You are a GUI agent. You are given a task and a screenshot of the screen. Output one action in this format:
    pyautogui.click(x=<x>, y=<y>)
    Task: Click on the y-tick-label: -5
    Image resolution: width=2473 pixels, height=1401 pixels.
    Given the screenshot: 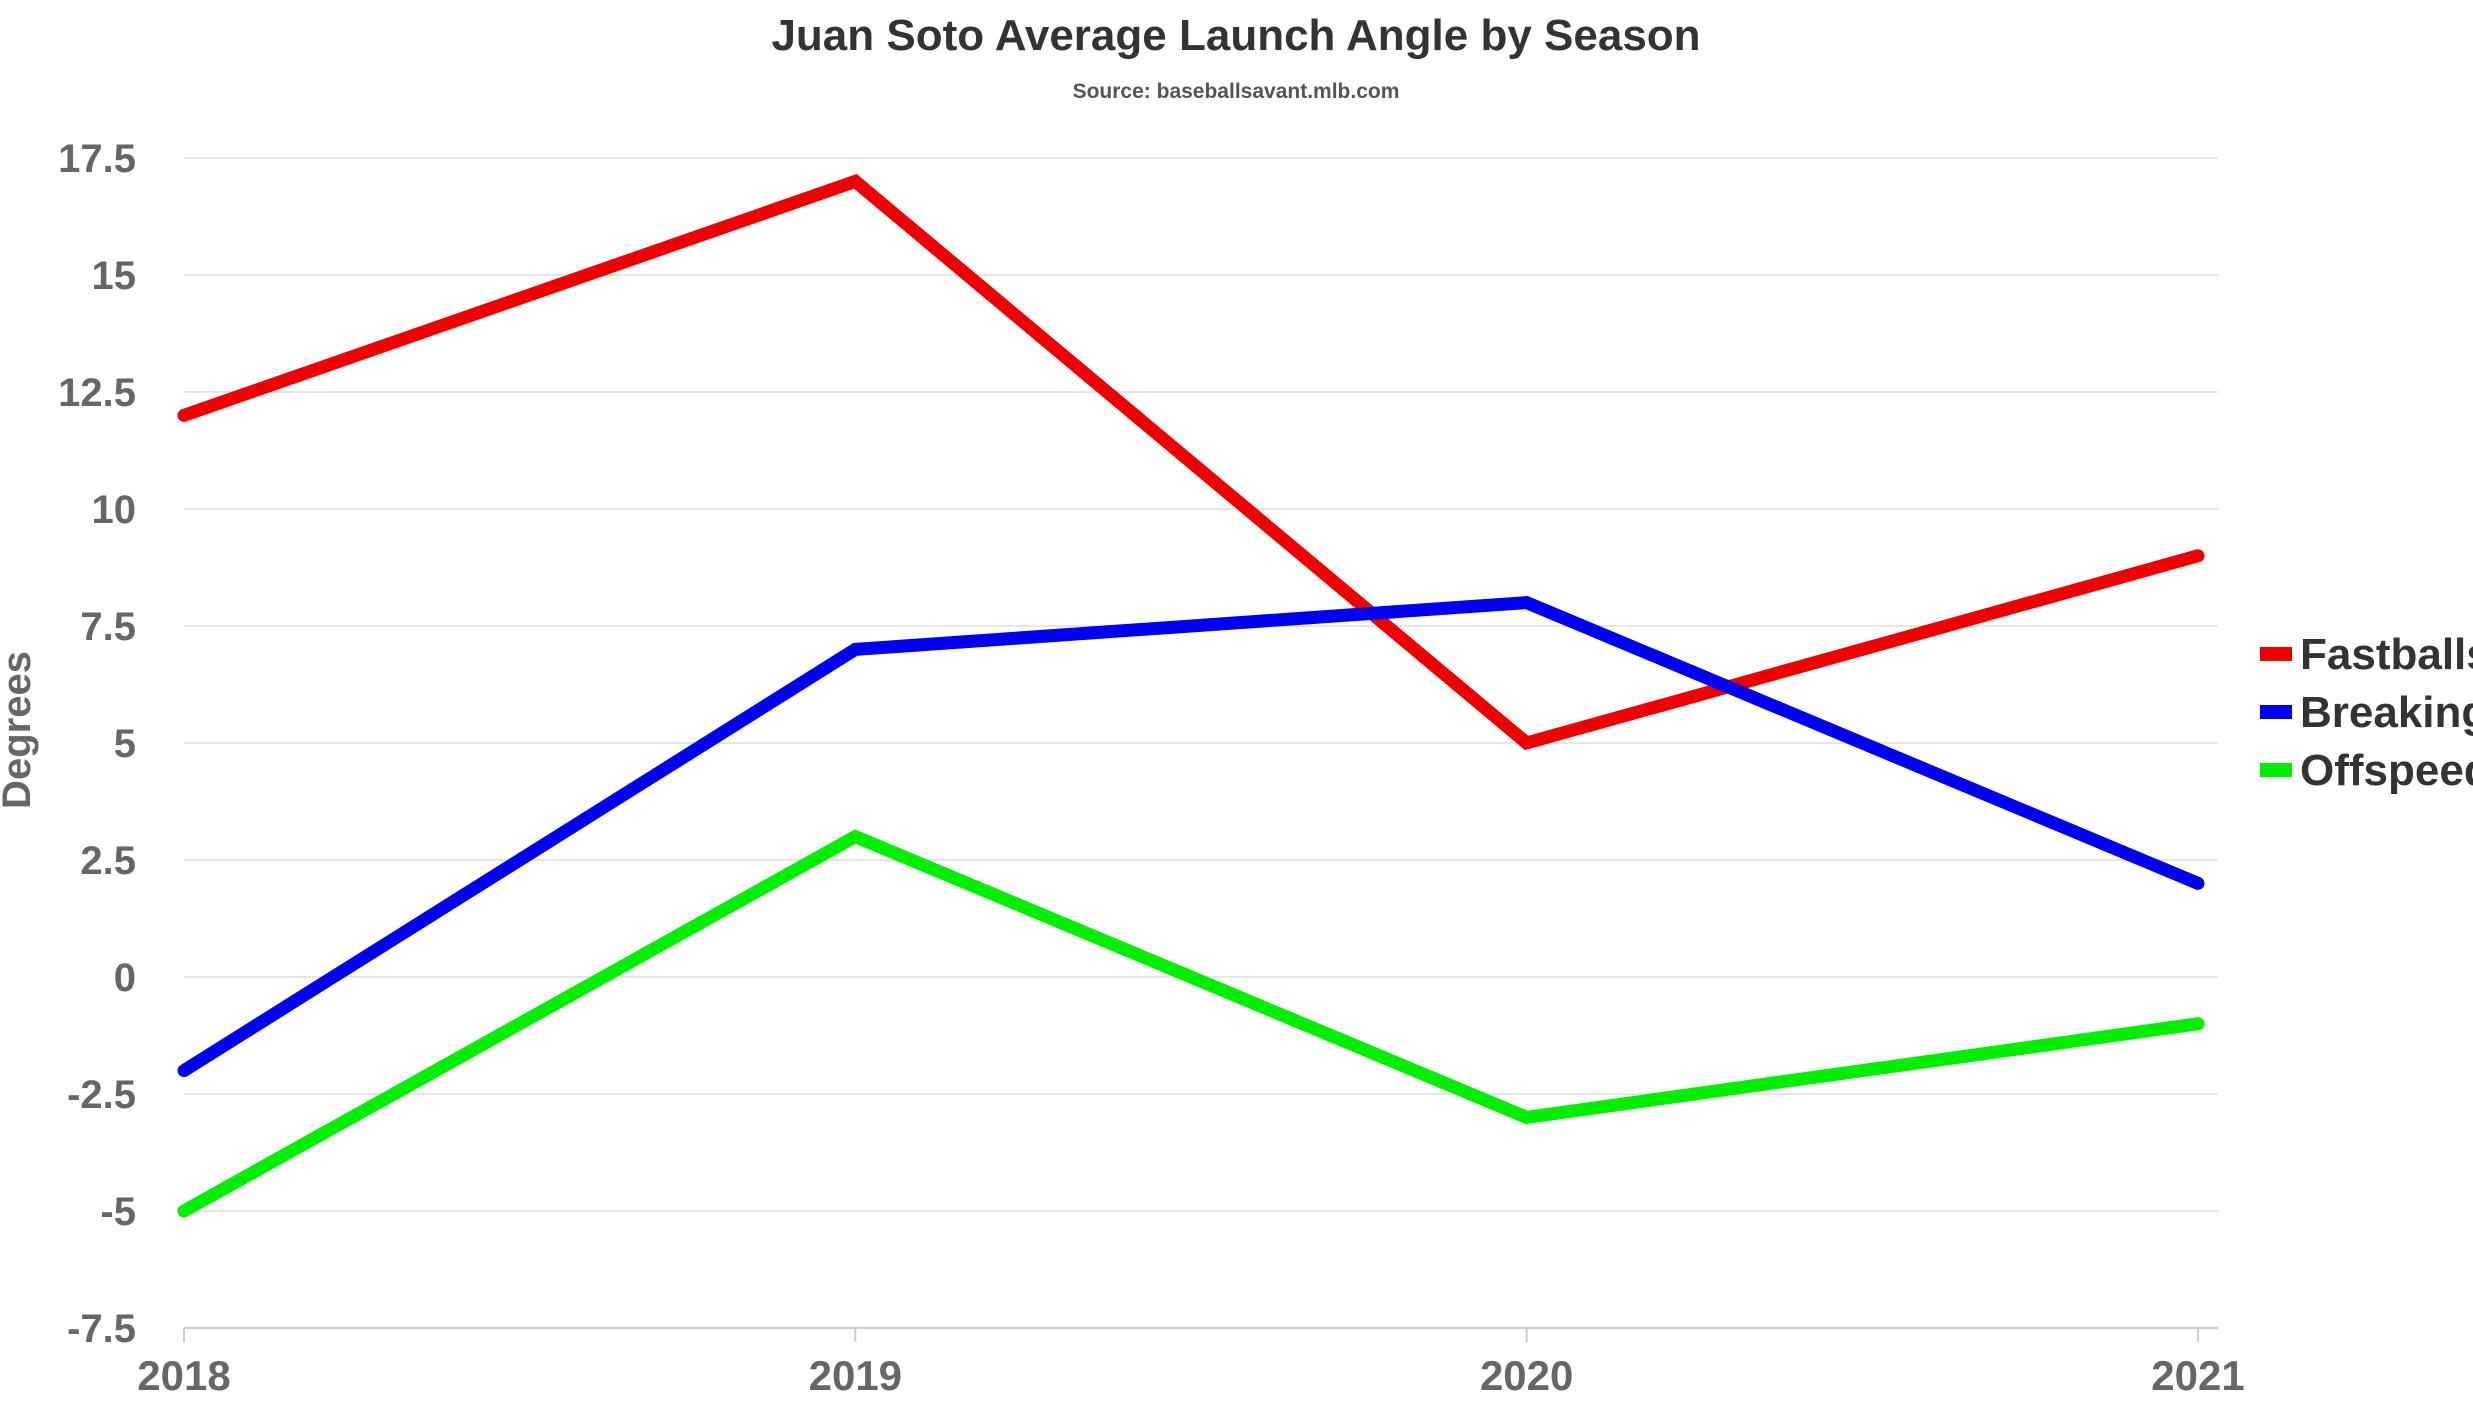 What is the action you would take?
    pyautogui.click(x=118, y=1212)
    